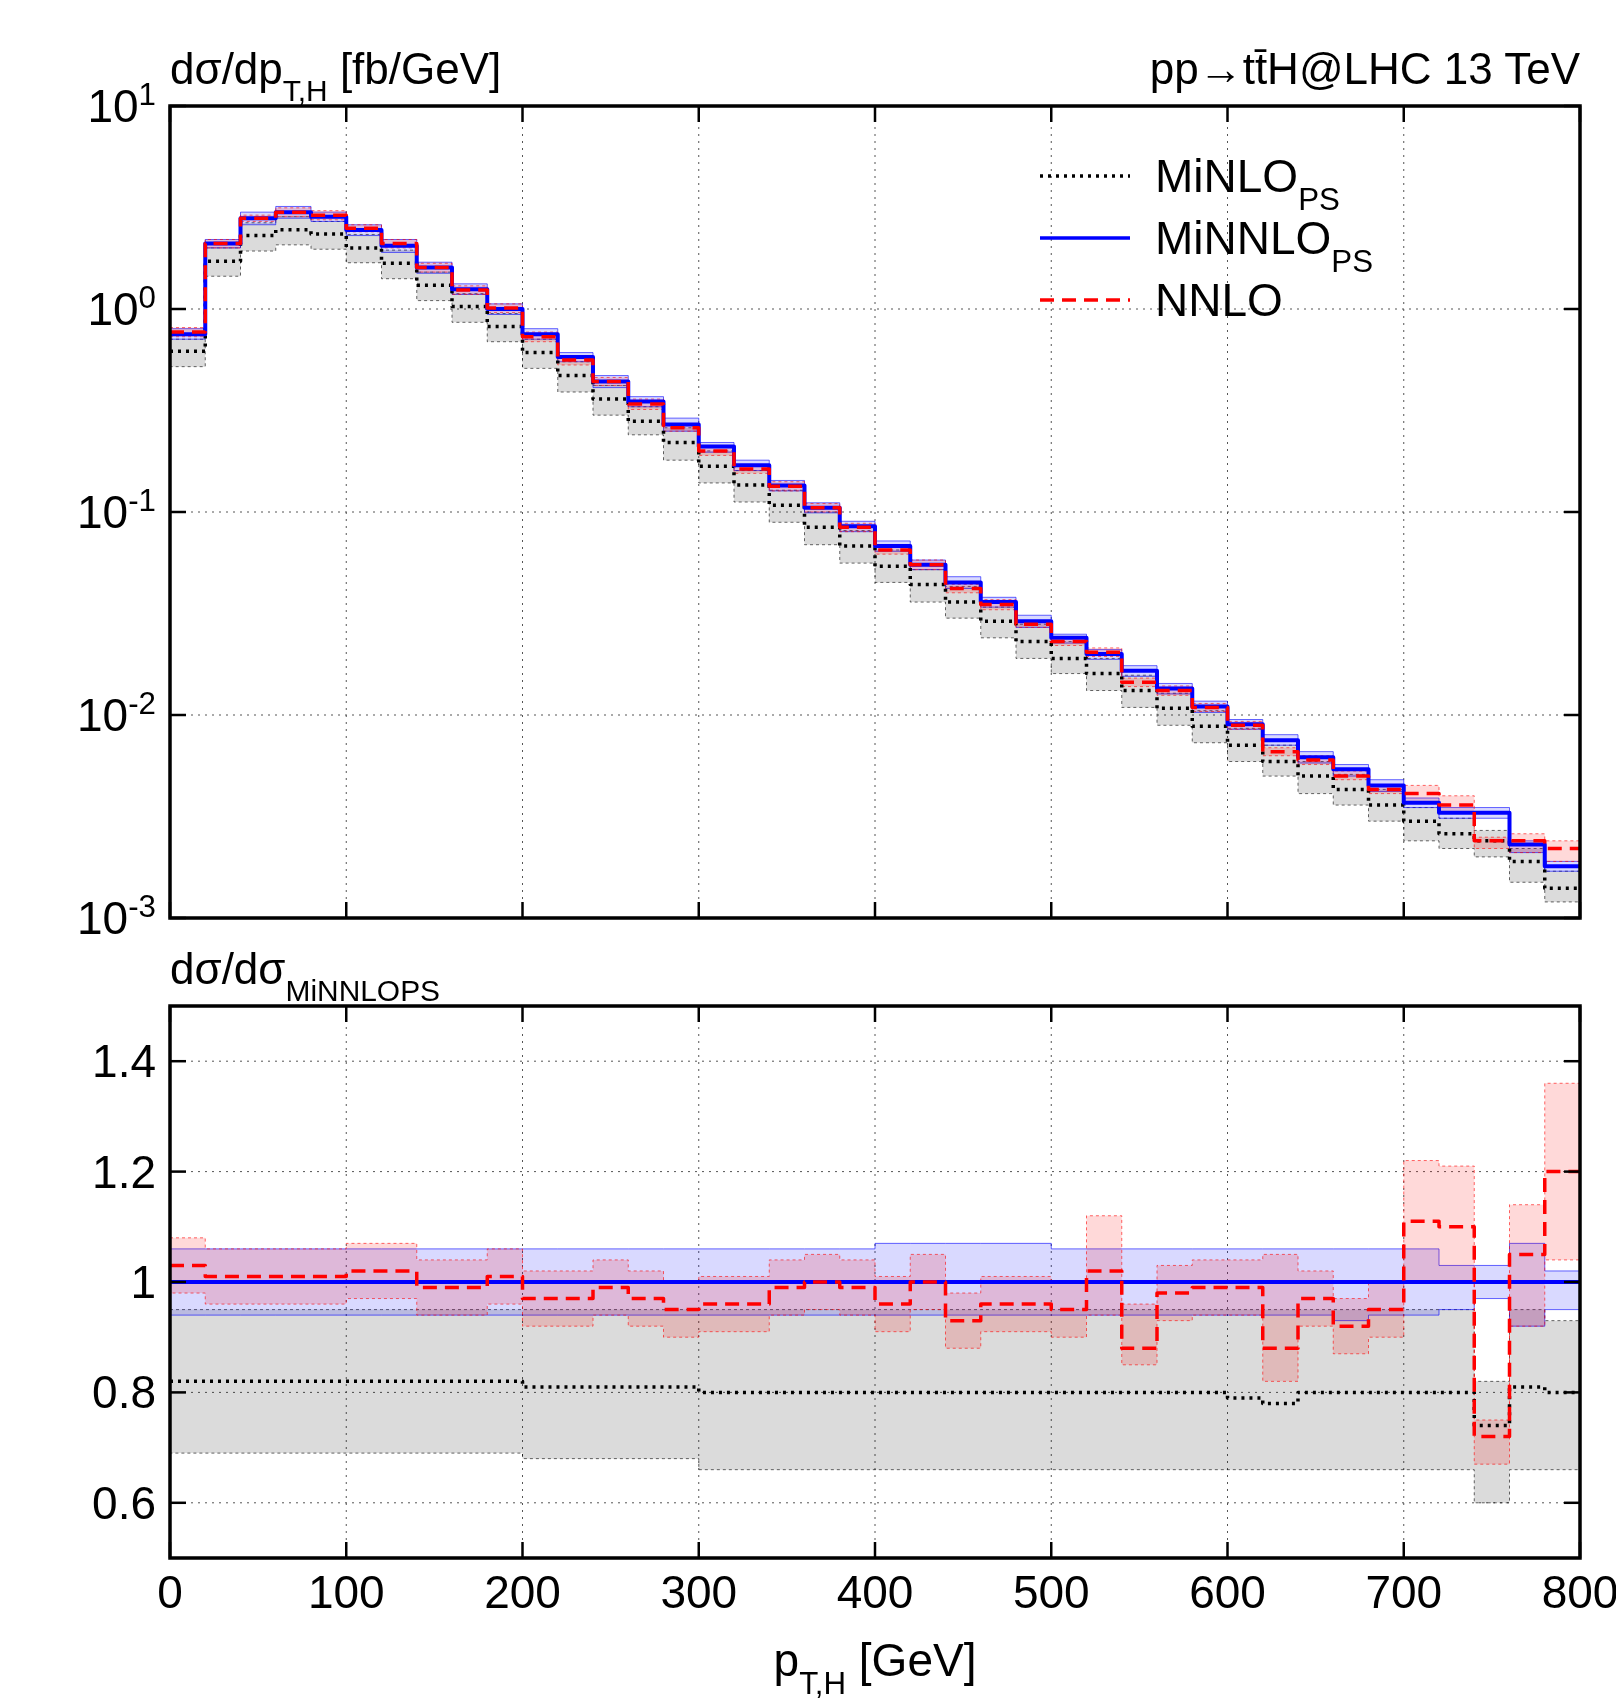 This screenshot has width=1624, height=1703. I want to click on chart-title: pp→tt̄H@LHC 13 TeV, so click(1365, 68).